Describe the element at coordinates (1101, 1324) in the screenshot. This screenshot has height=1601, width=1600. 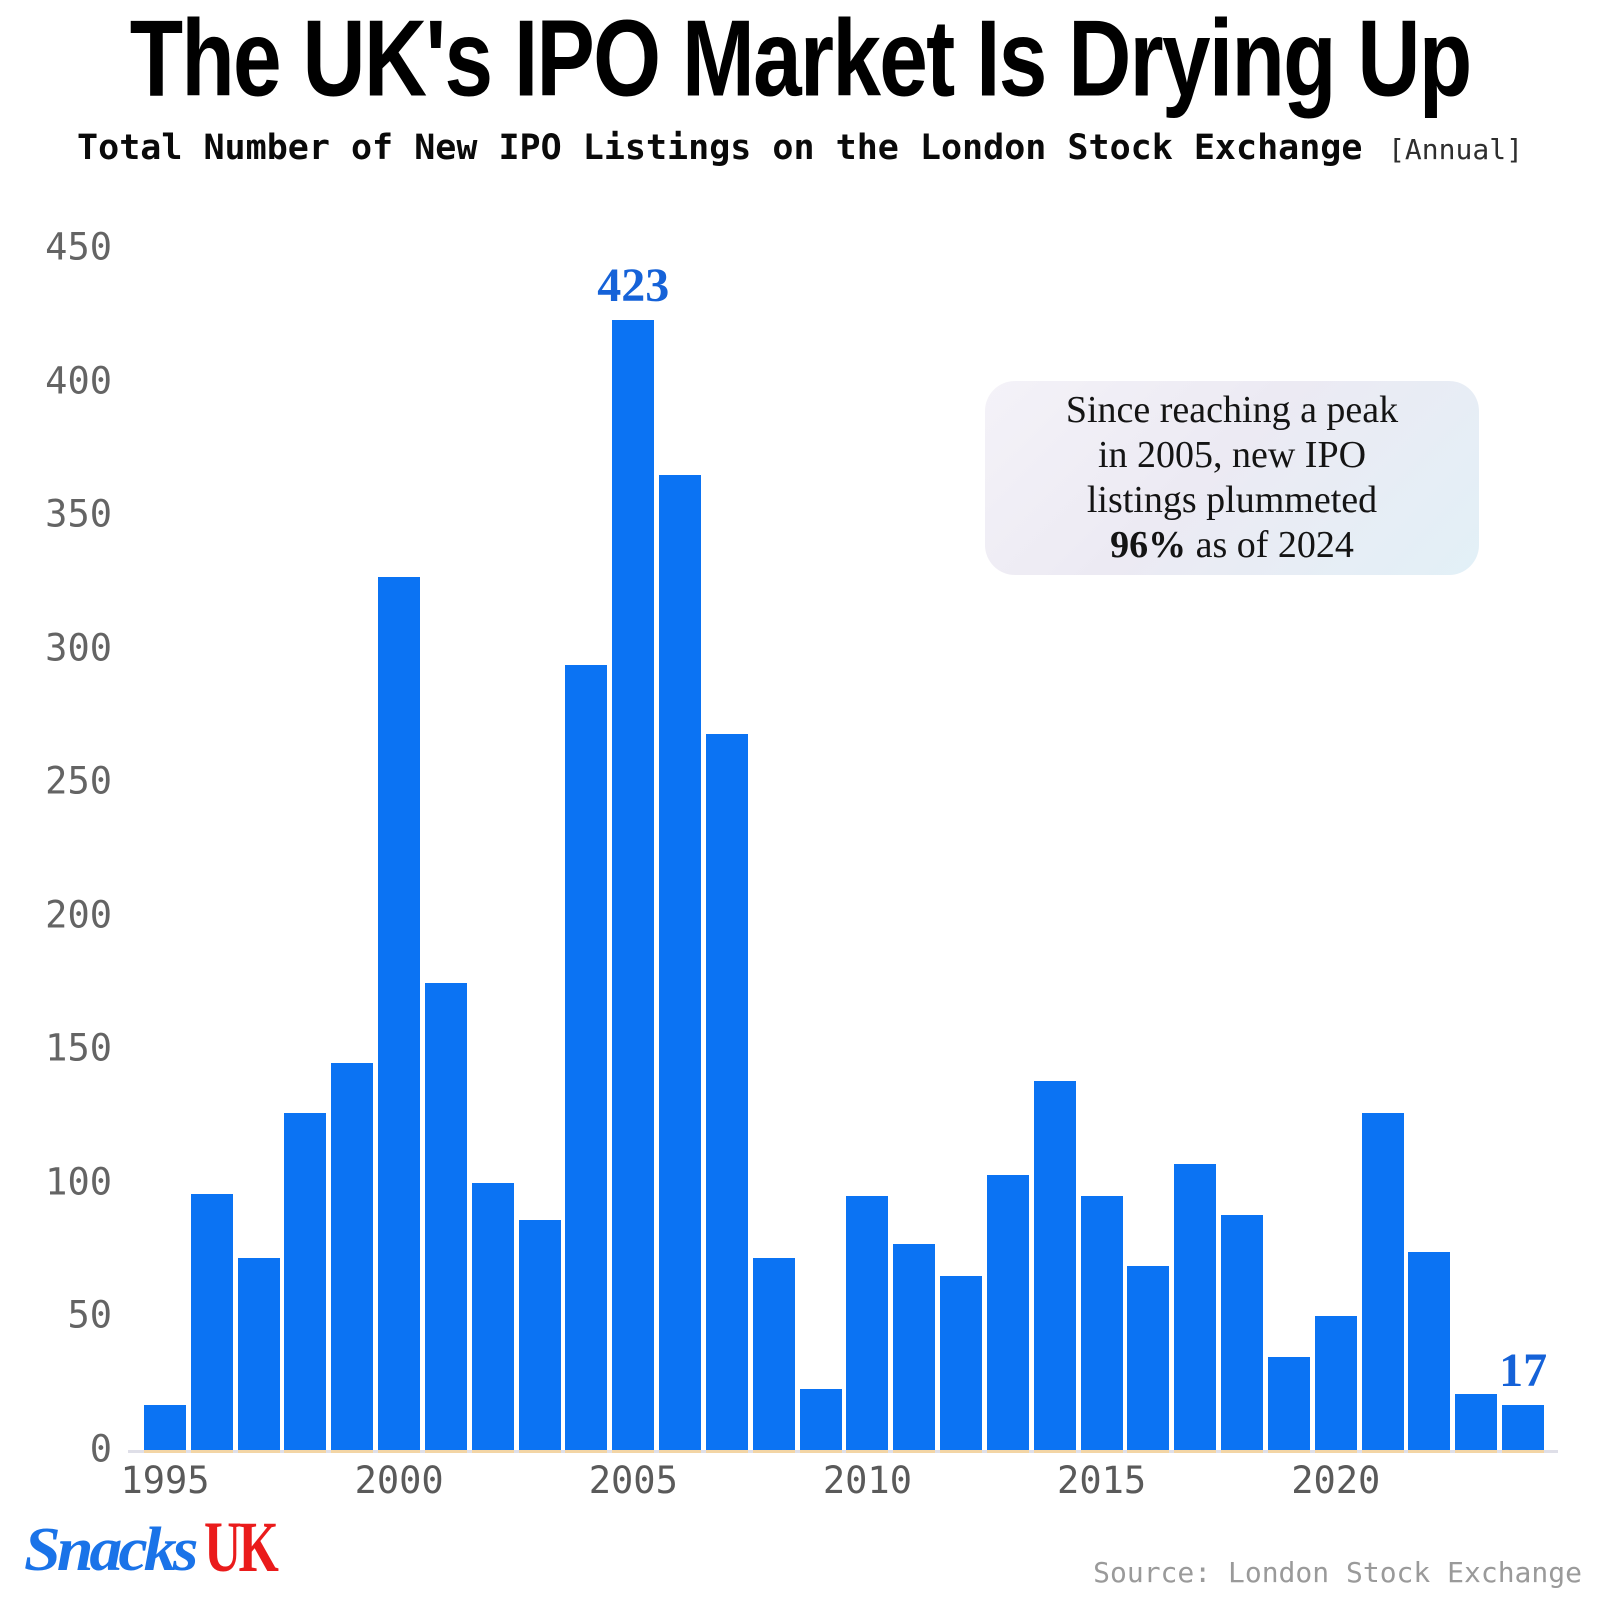
I see `bar-2015` at that location.